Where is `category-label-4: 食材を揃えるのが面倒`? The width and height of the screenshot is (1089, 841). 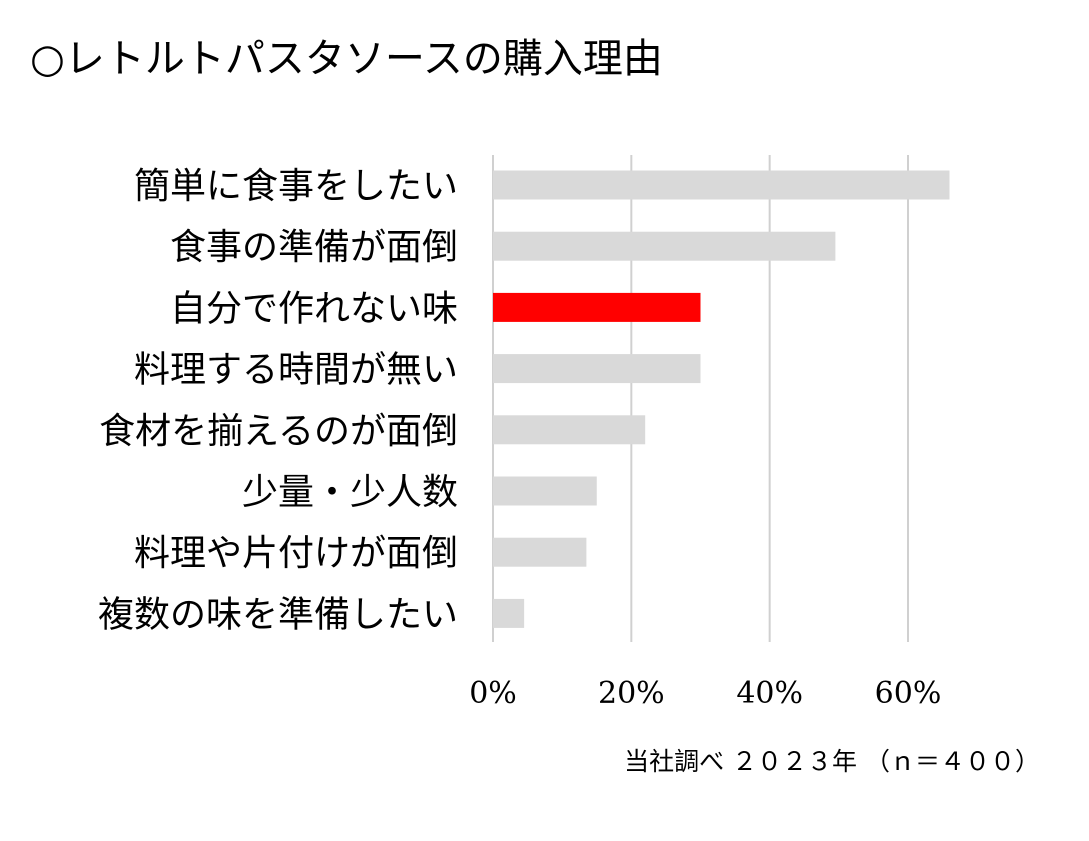
category-label-4: 食材を揃えるのが面倒 is located at coordinates (278, 431).